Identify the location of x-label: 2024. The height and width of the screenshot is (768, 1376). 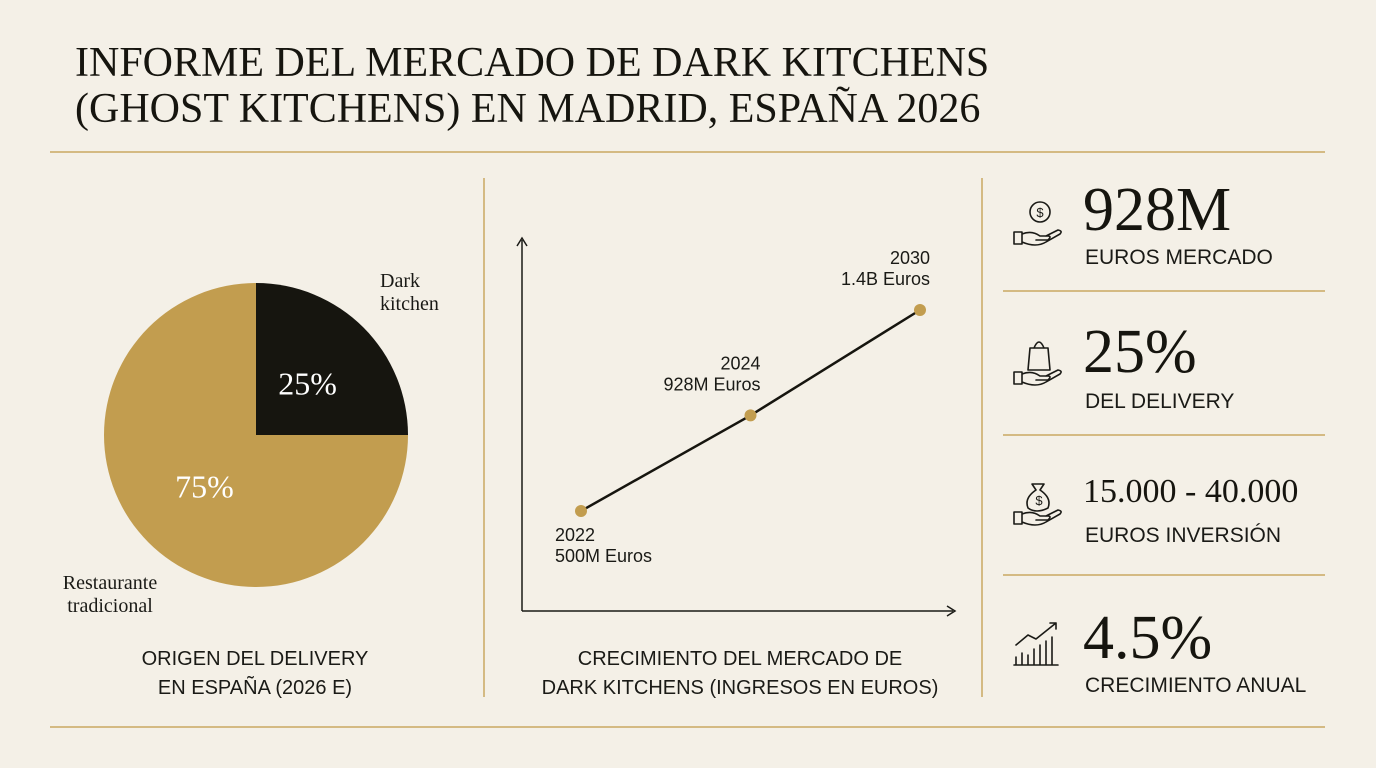
(740, 363).